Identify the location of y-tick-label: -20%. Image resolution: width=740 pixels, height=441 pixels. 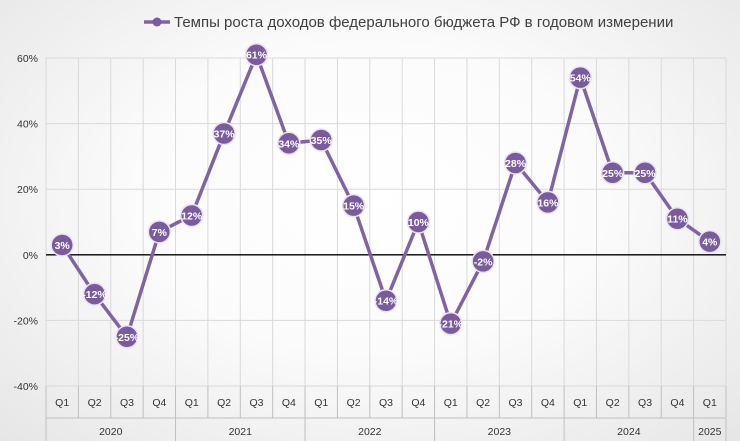
(25, 321).